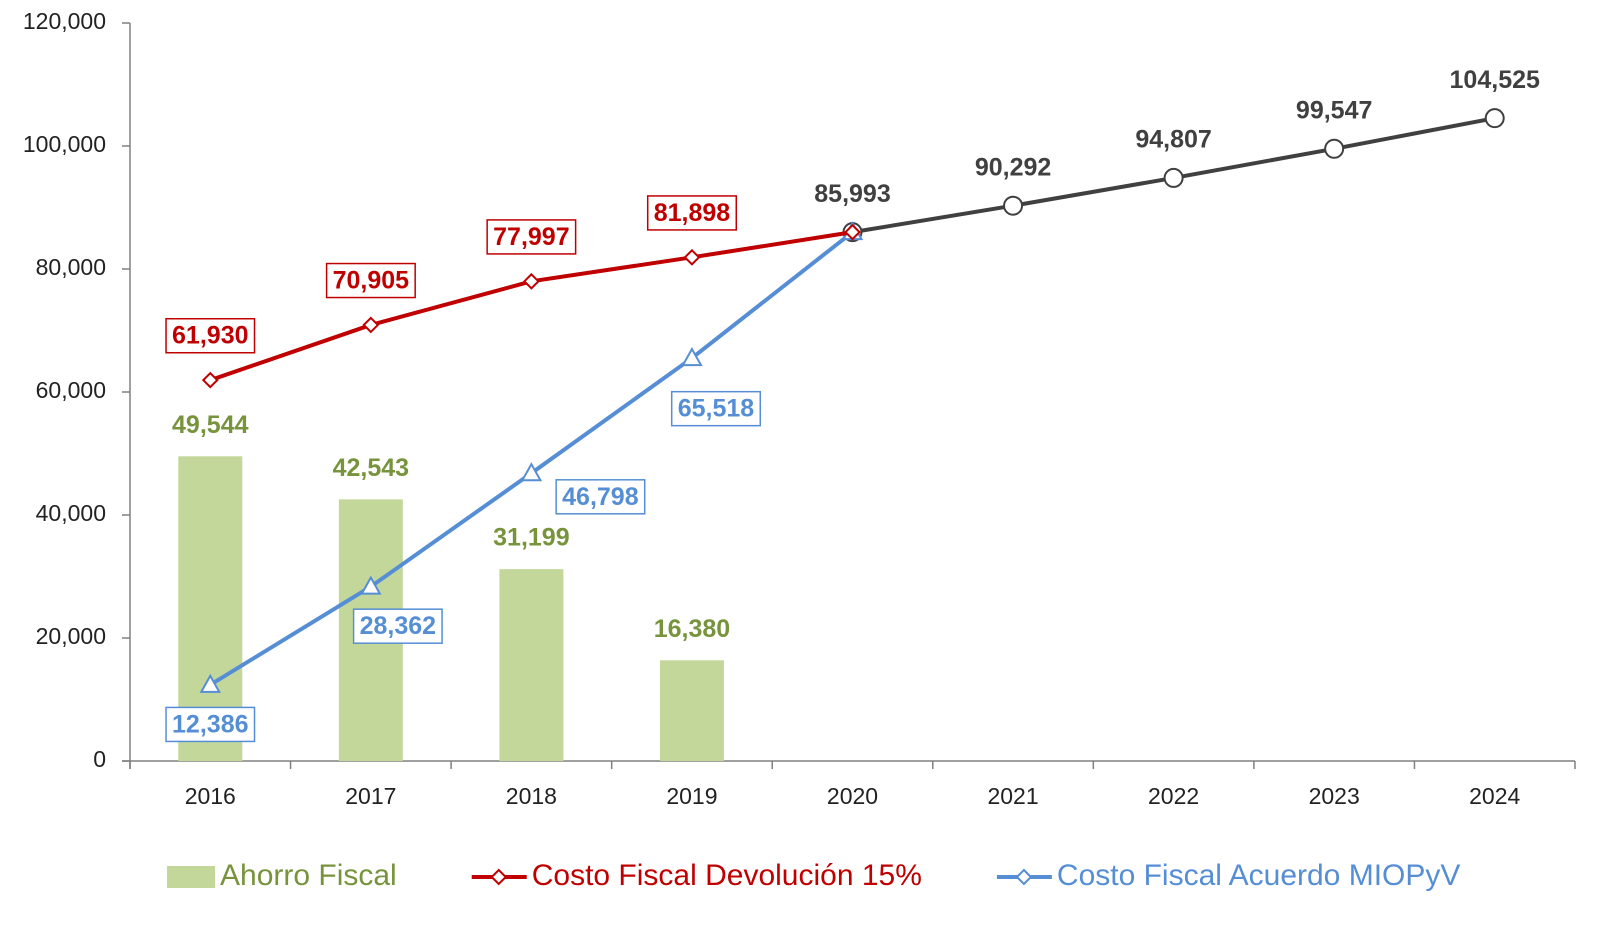  I want to click on legend-label: Costo Fiscal Acuerdo MIOPyV, so click(1258, 875).